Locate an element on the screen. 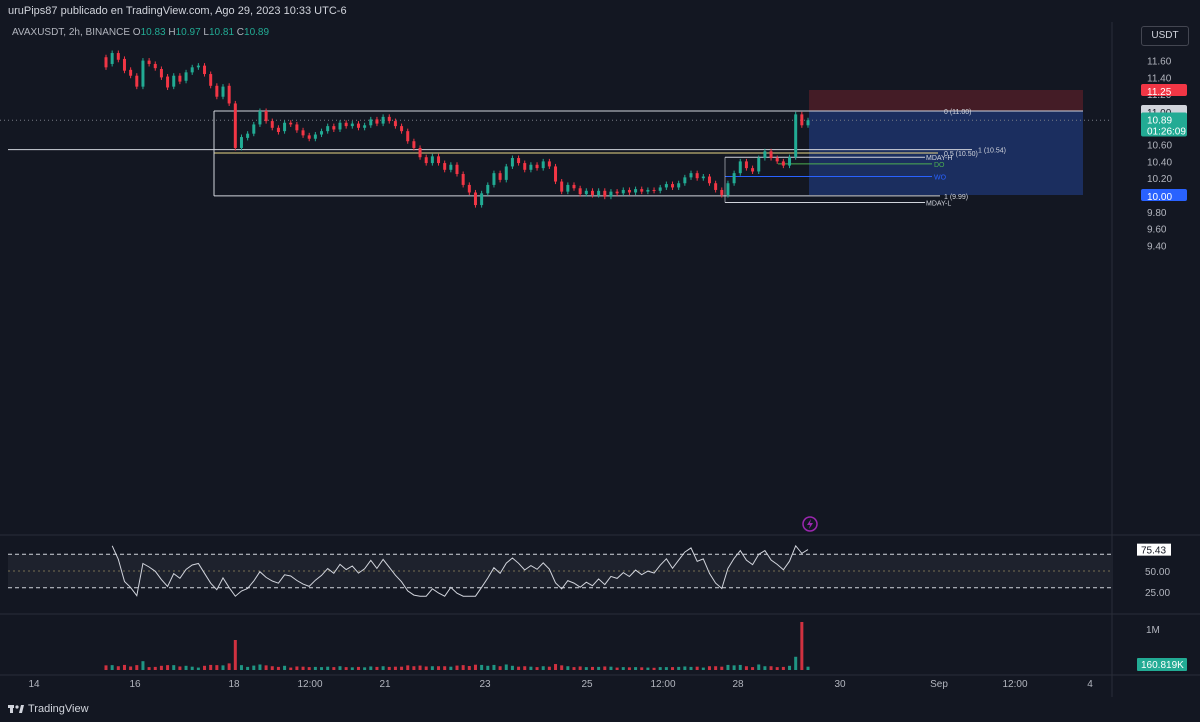  position-stop-zone is located at coordinates (946, 100).